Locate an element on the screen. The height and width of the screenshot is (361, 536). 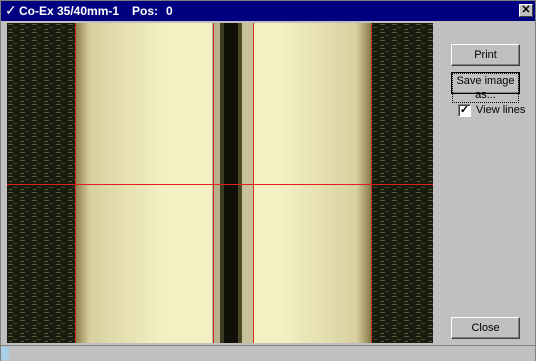
seam-gap is located at coordinates (231, 183).